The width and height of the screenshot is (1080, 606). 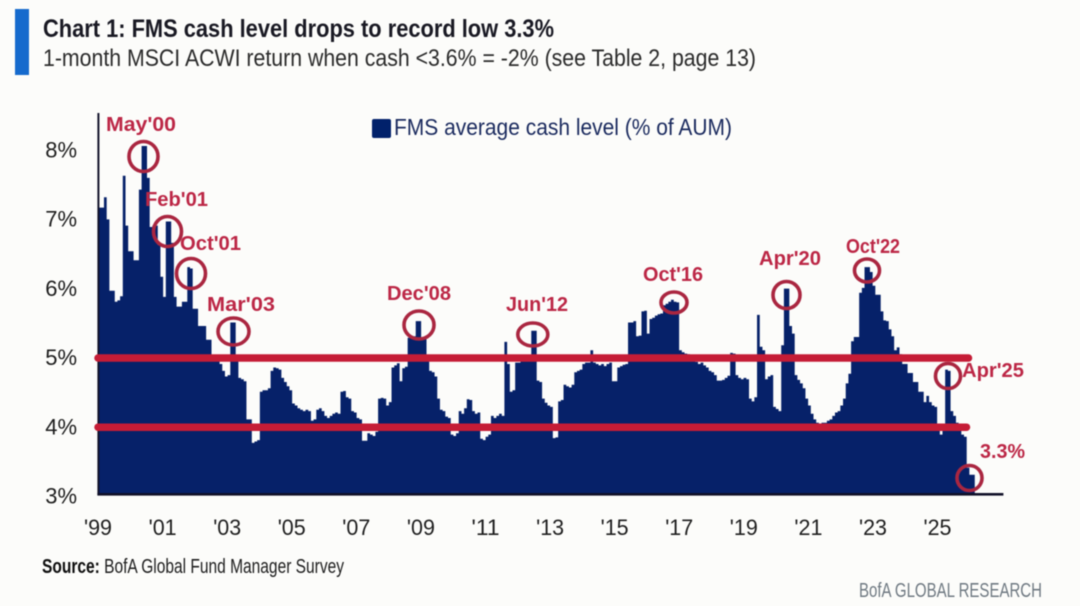 What do you see at coordinates (61, 150) in the screenshot?
I see `svg-text: 8%` at bounding box center [61, 150].